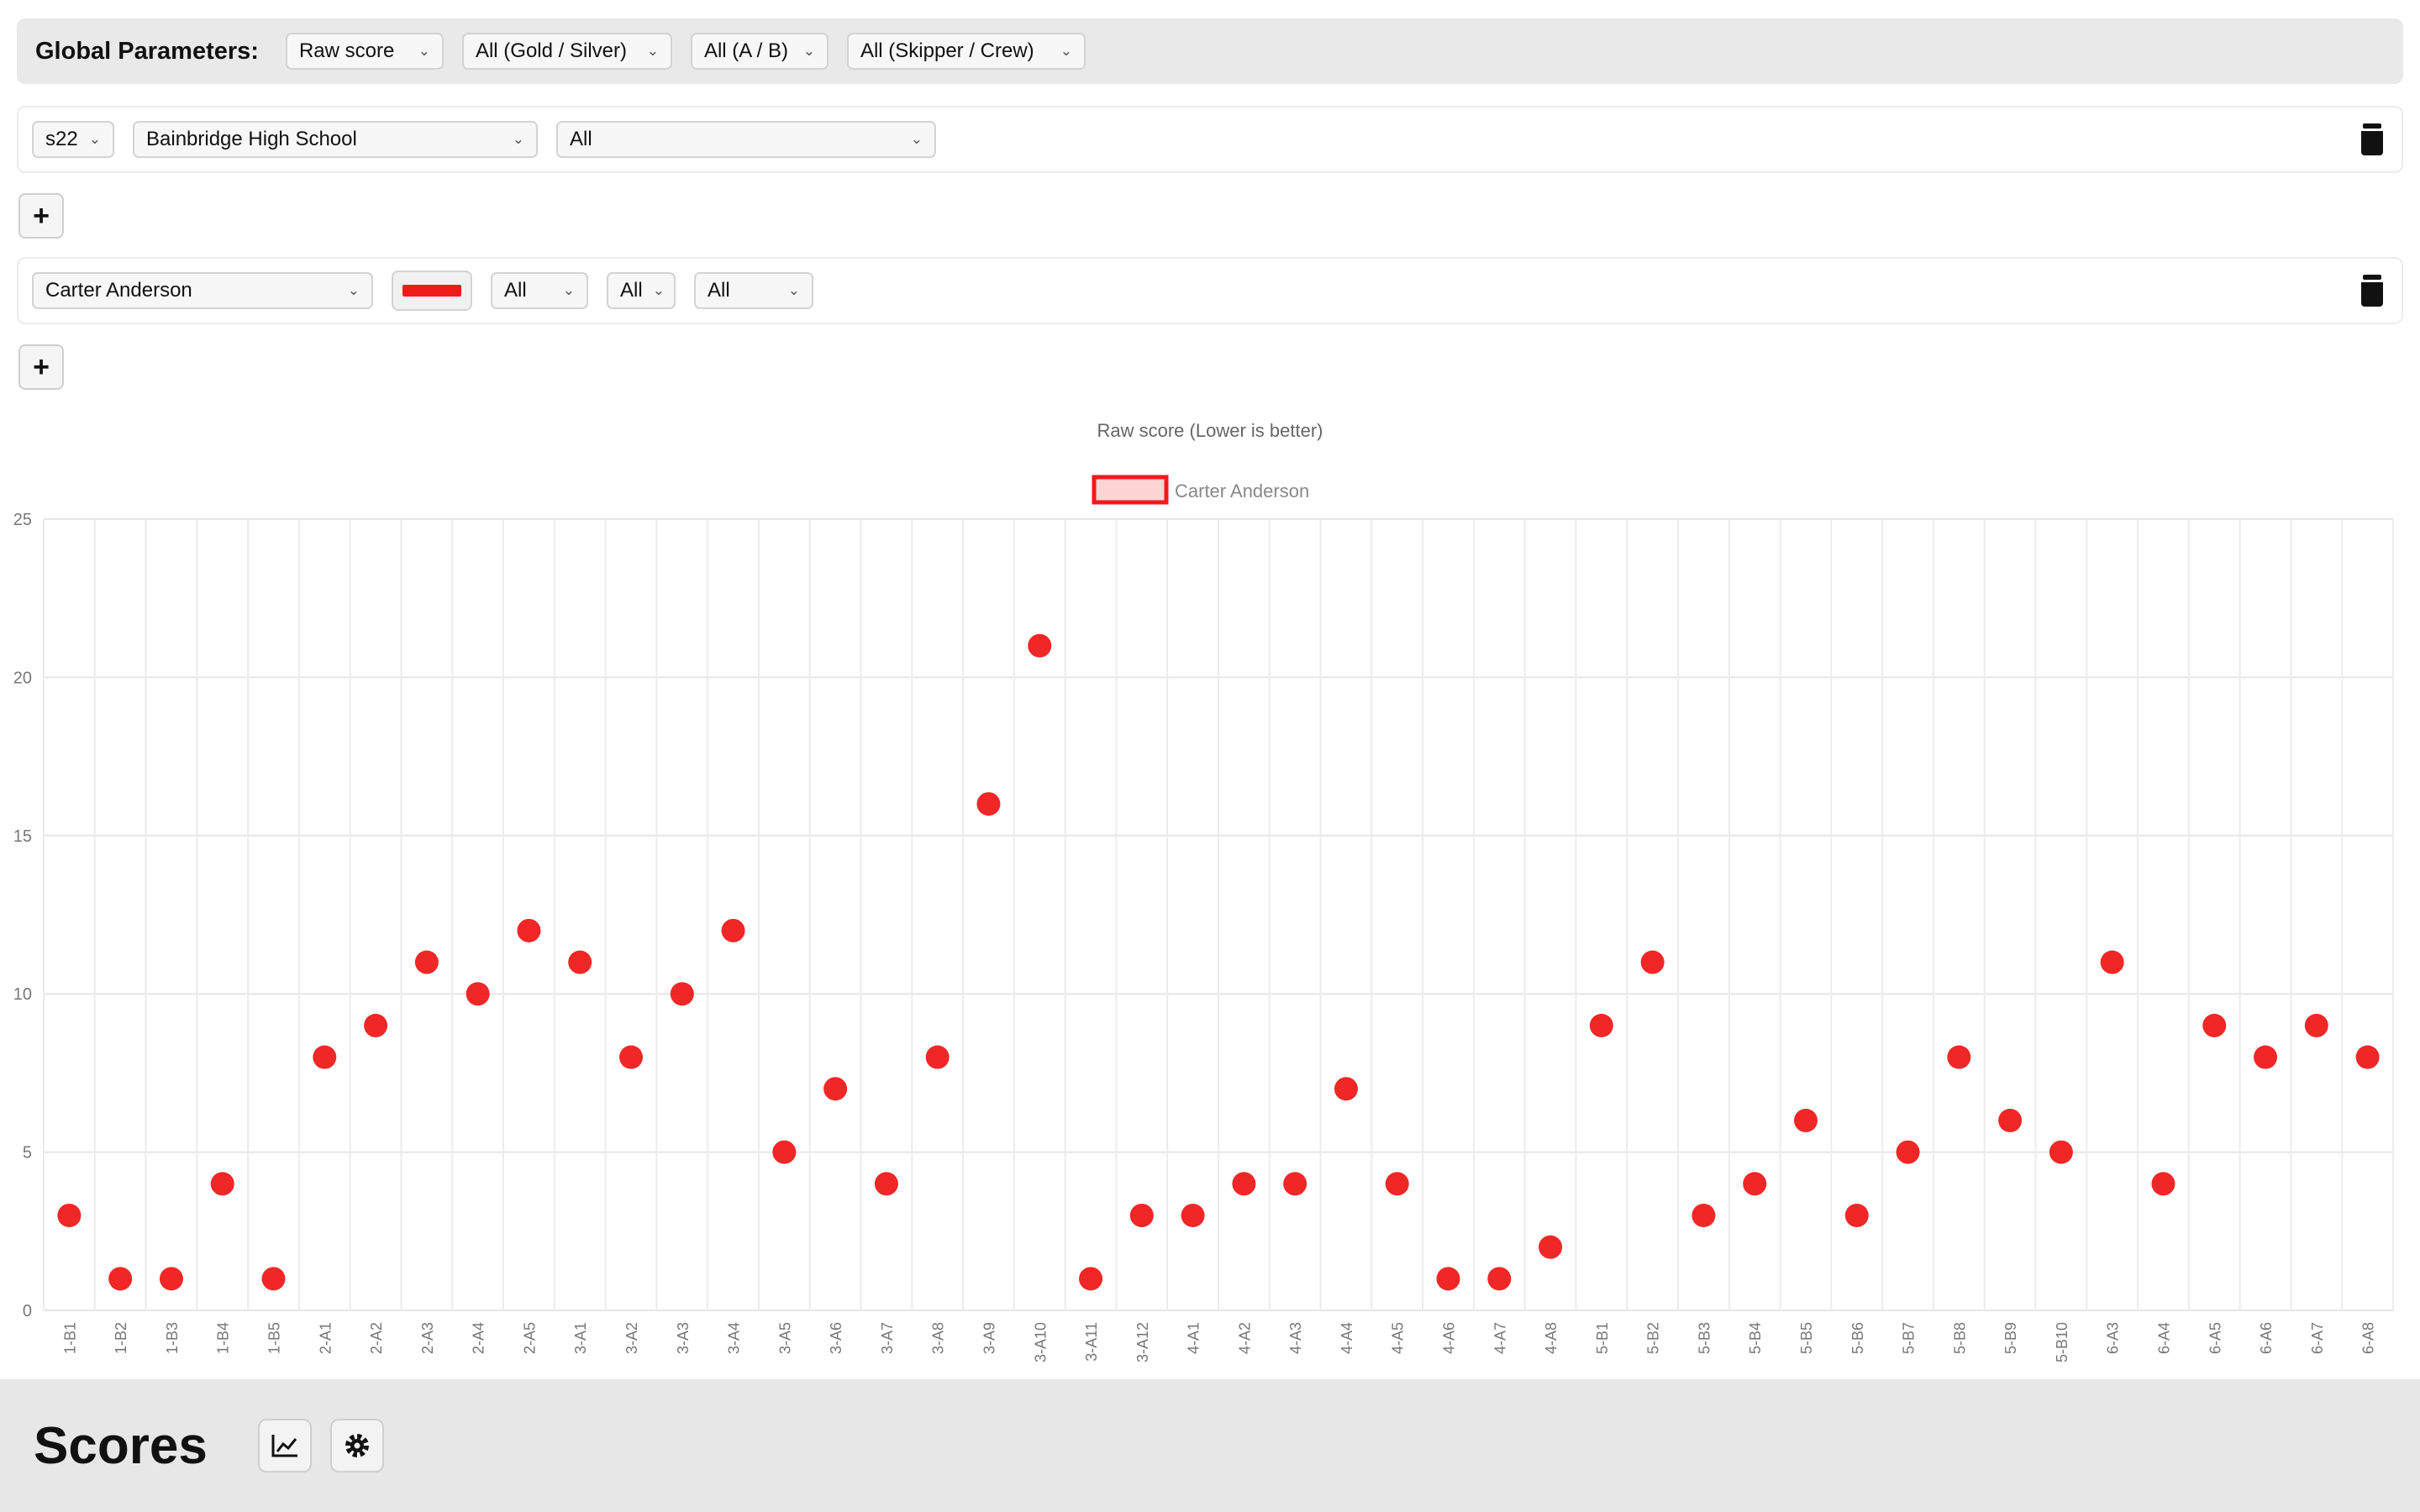 The image size is (2420, 1512). Describe the element at coordinates (364, 51) in the screenshot. I see `metric-select: Raw score ⌄` at that location.